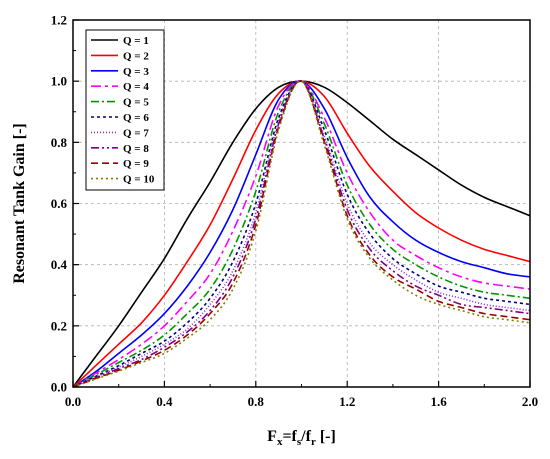 This screenshot has width=550, height=459. I want to click on legend-label: Q = 10, so click(139, 180).